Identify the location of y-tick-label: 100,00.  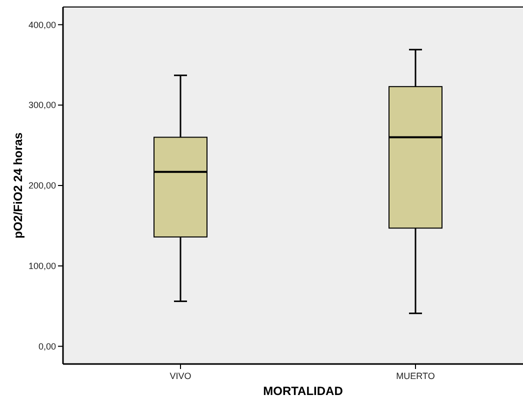
(42, 266).